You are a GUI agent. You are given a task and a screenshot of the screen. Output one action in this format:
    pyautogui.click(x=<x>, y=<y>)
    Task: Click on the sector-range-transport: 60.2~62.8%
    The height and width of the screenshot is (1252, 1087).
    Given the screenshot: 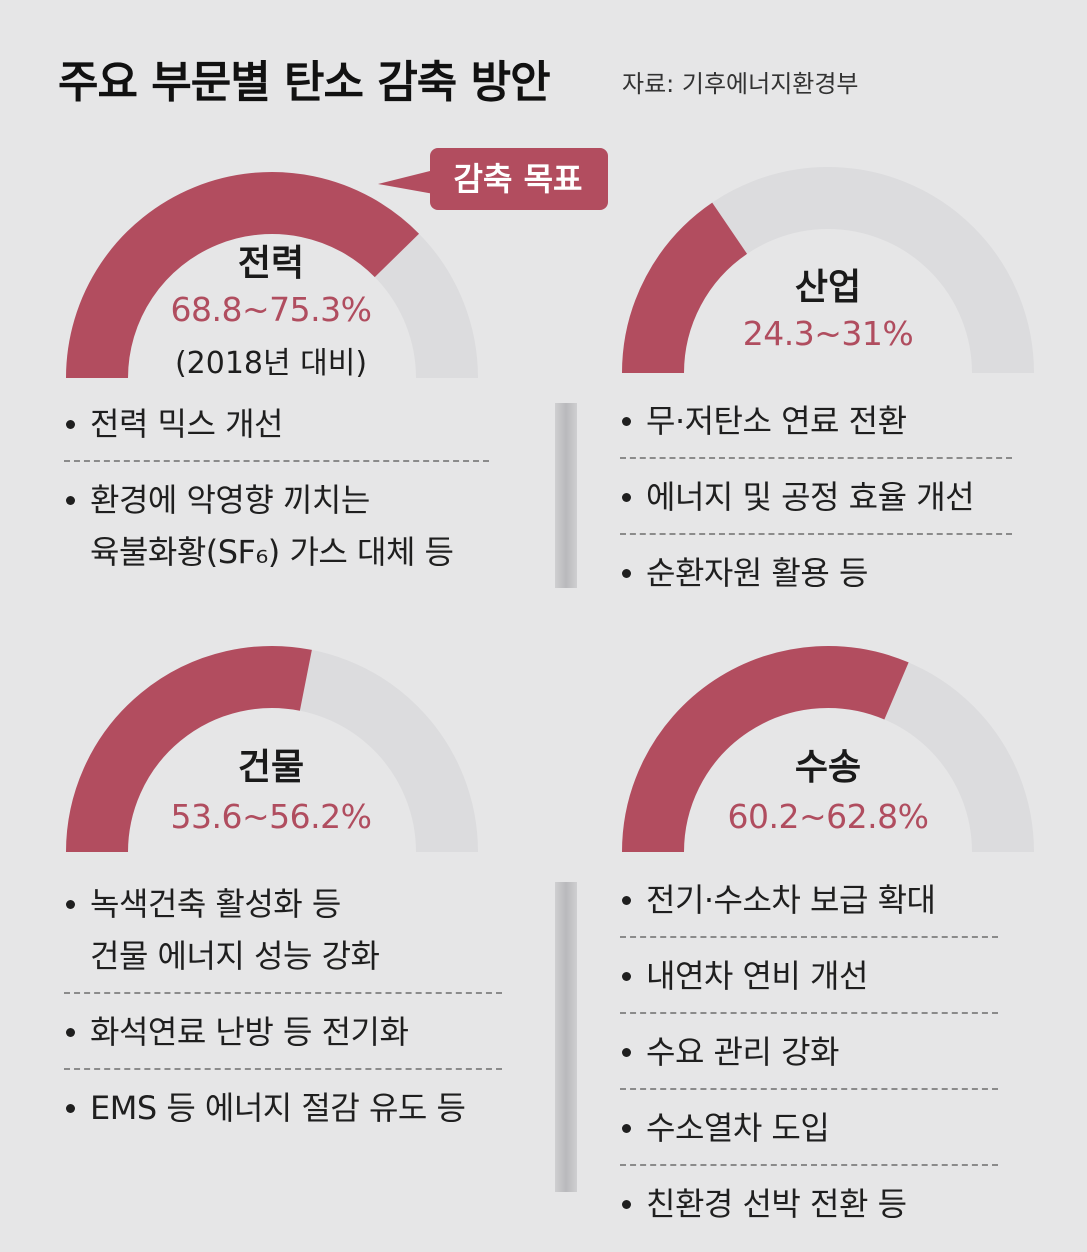 What is the action you would take?
    pyautogui.click(x=828, y=816)
    